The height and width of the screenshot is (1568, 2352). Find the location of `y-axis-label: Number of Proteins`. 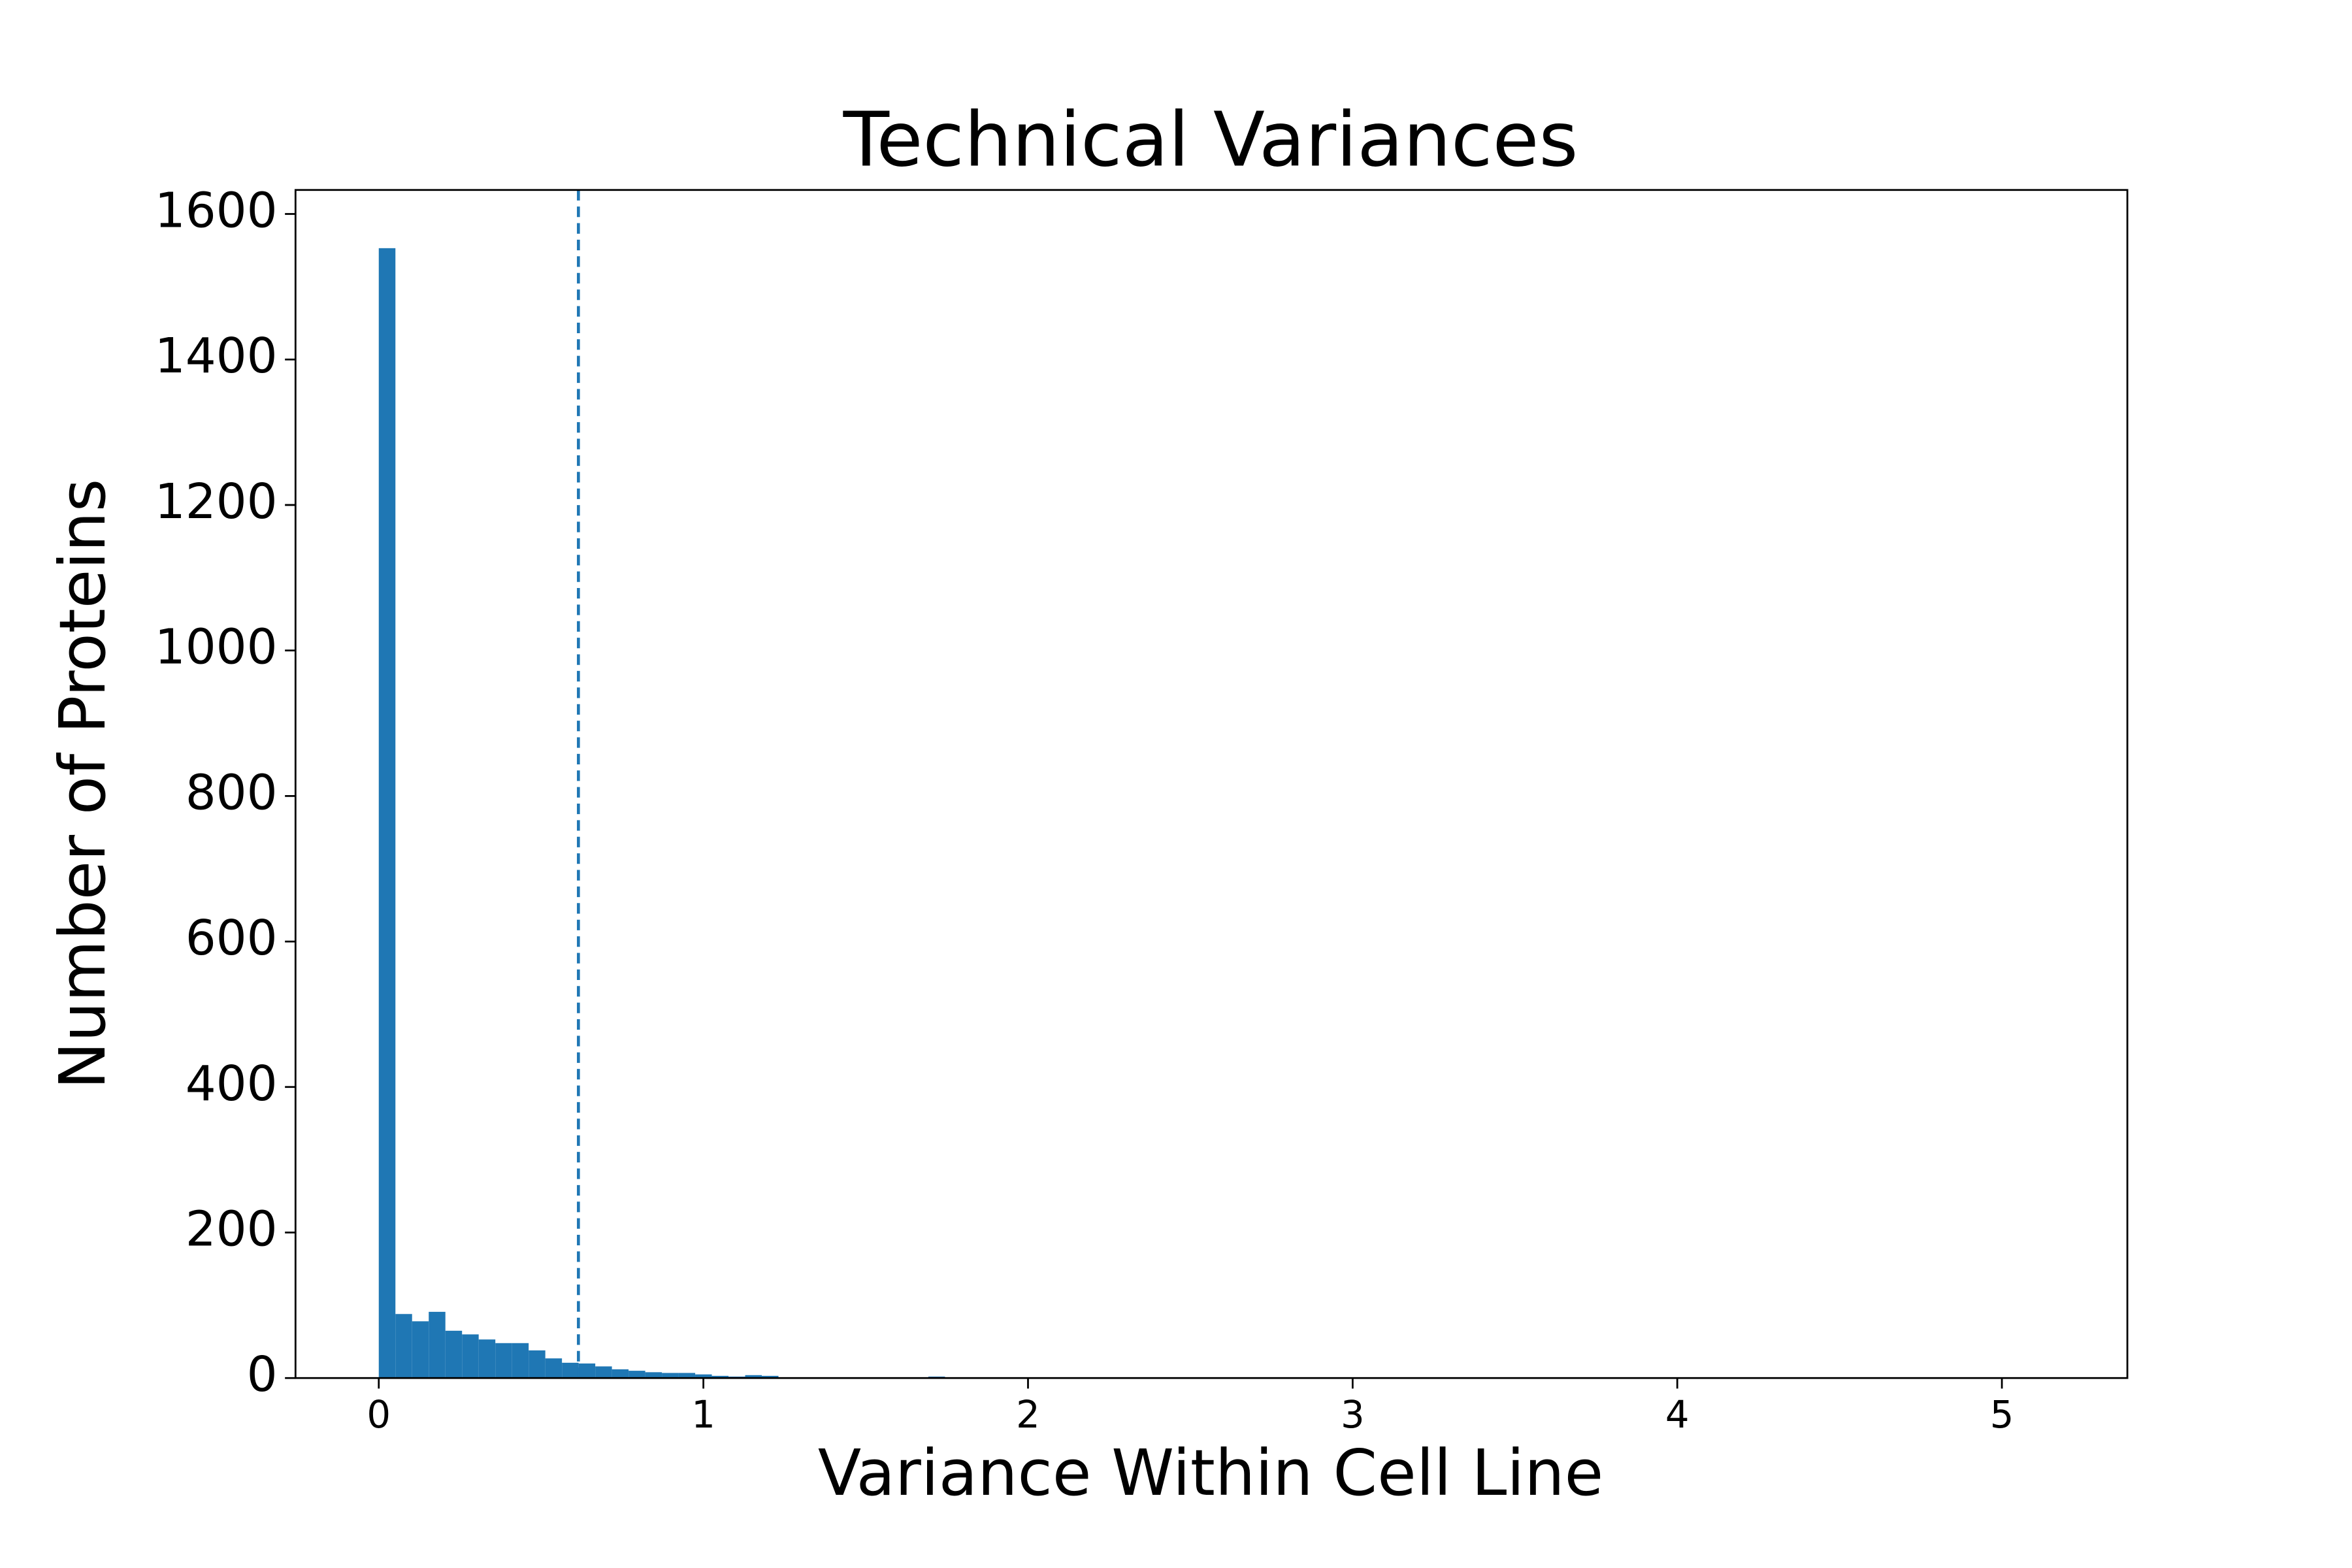

y-axis-label: Number of Proteins is located at coordinates (83, 784).